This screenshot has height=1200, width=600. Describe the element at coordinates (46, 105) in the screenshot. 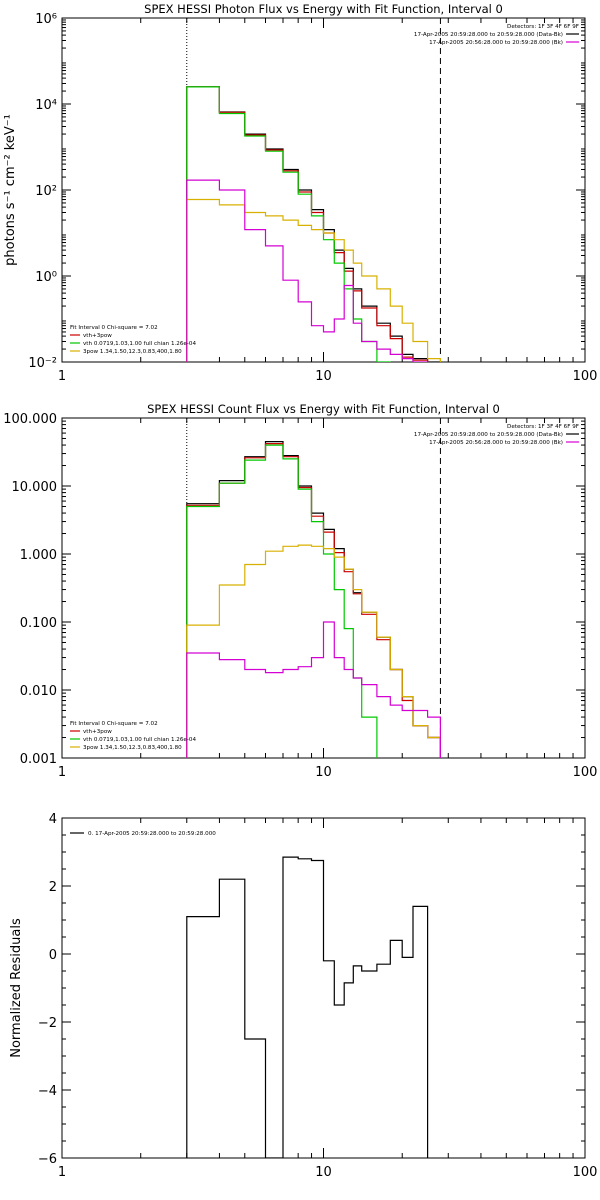

I see `y-tick-label: 10⁴` at that location.